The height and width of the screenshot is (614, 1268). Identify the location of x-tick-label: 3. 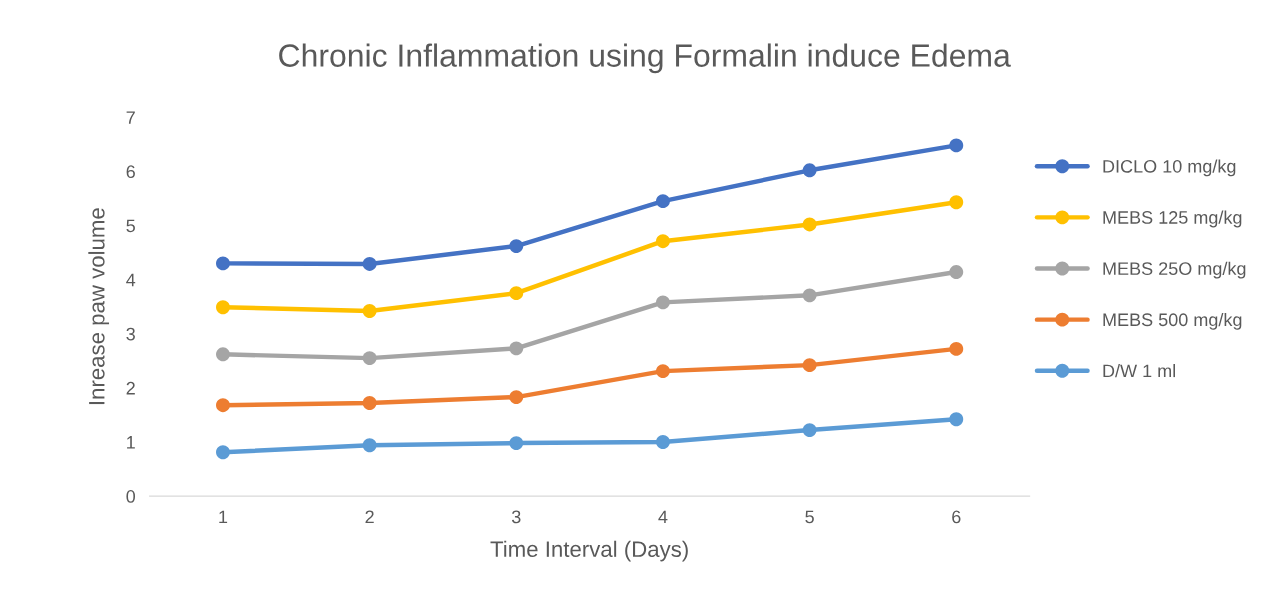
(516, 517).